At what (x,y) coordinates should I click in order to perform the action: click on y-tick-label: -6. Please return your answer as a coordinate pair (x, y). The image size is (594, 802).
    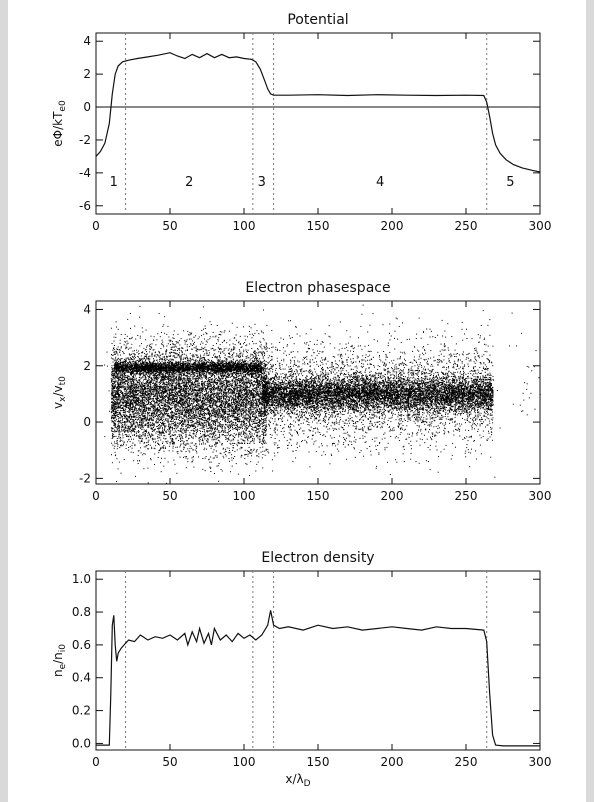
    Looking at the image, I should click on (85, 206).